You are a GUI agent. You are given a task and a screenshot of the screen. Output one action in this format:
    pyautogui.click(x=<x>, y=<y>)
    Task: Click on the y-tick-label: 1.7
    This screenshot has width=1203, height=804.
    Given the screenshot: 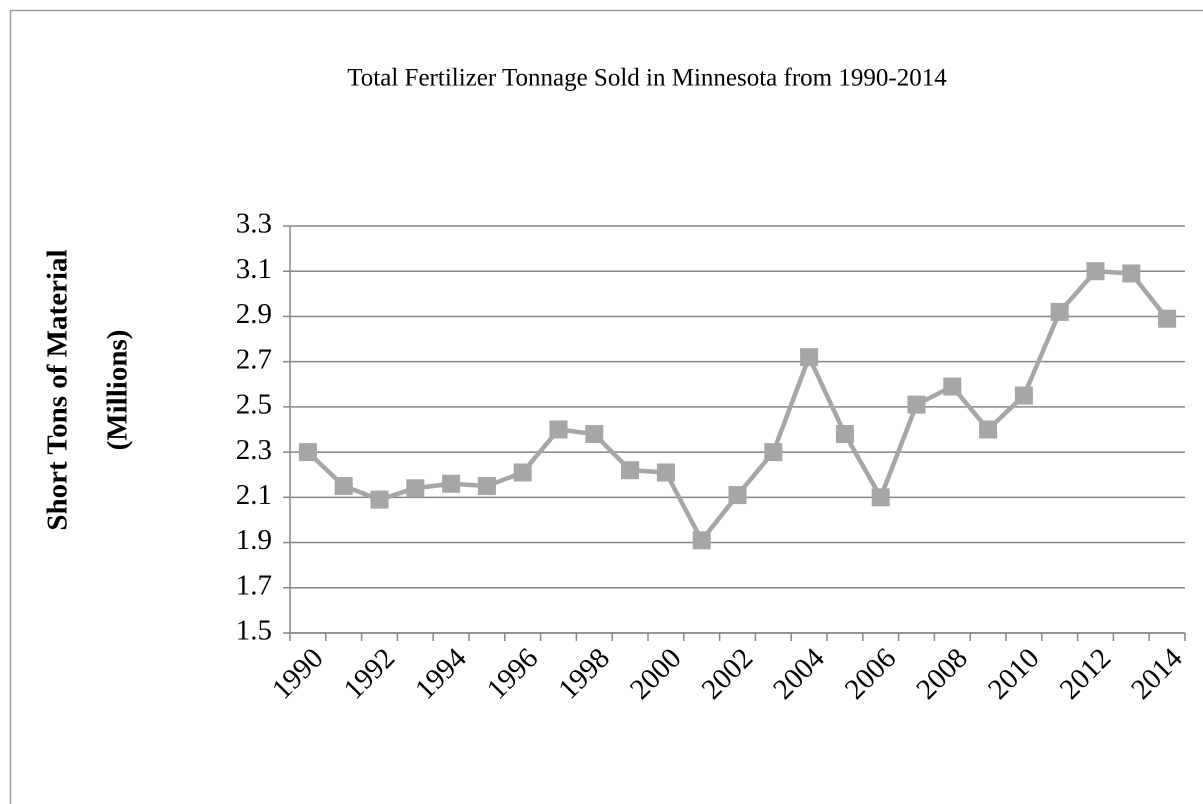 What is the action you would take?
    pyautogui.click(x=254, y=585)
    